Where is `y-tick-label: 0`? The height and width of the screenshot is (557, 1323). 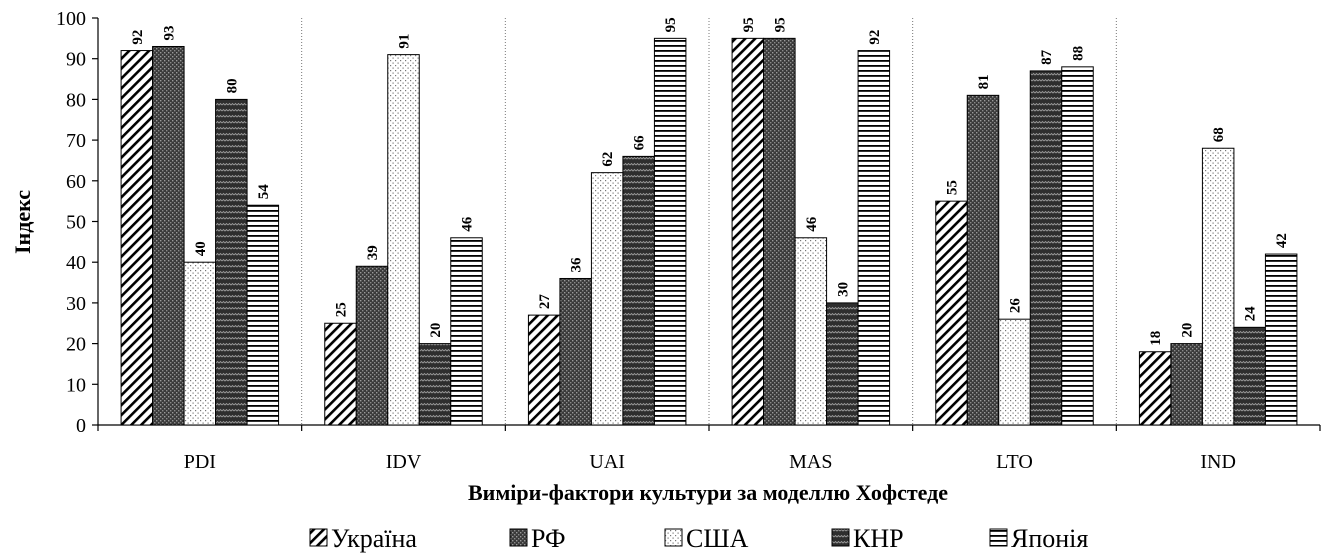
y-tick-label: 0 is located at coordinates (81, 426).